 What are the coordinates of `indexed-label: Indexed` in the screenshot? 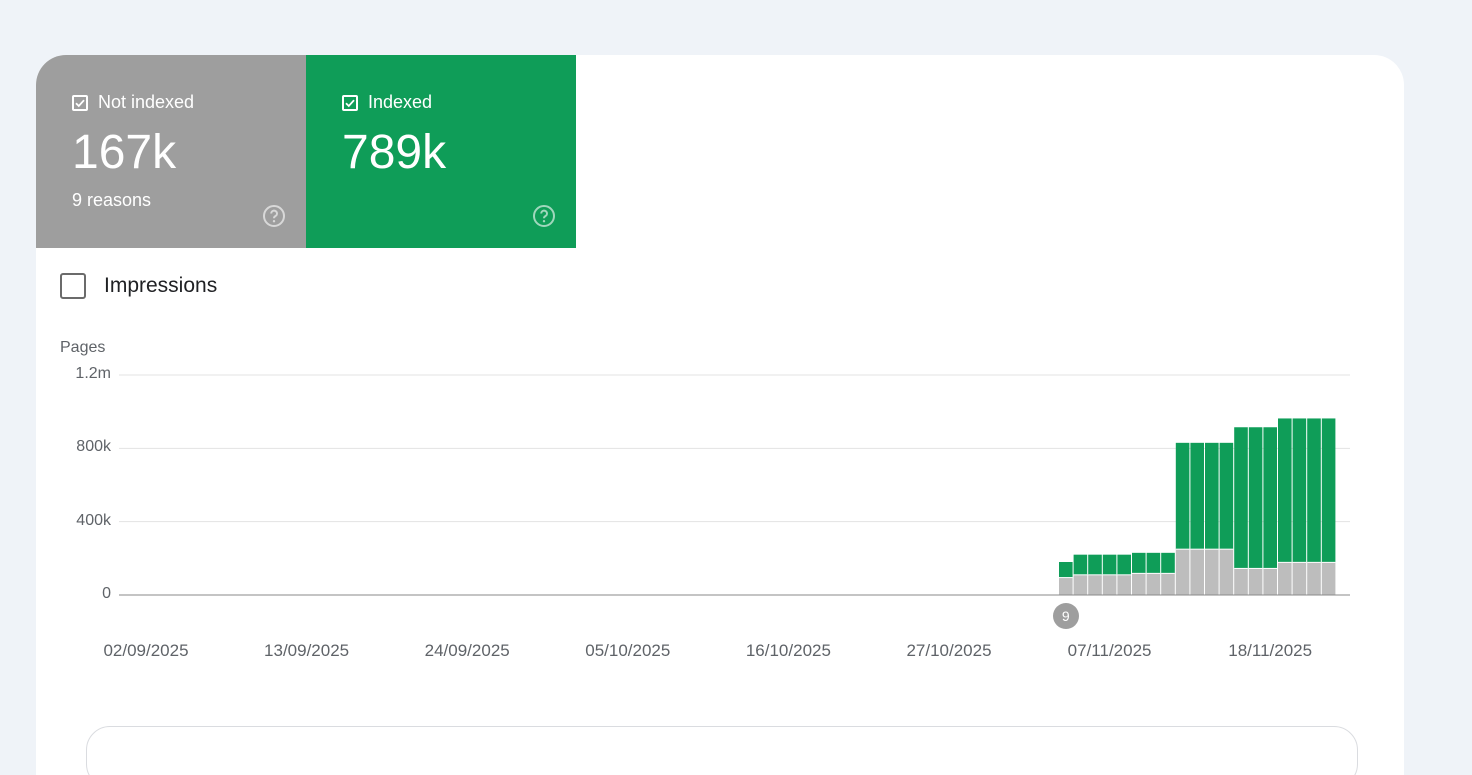 It's located at (400, 102).